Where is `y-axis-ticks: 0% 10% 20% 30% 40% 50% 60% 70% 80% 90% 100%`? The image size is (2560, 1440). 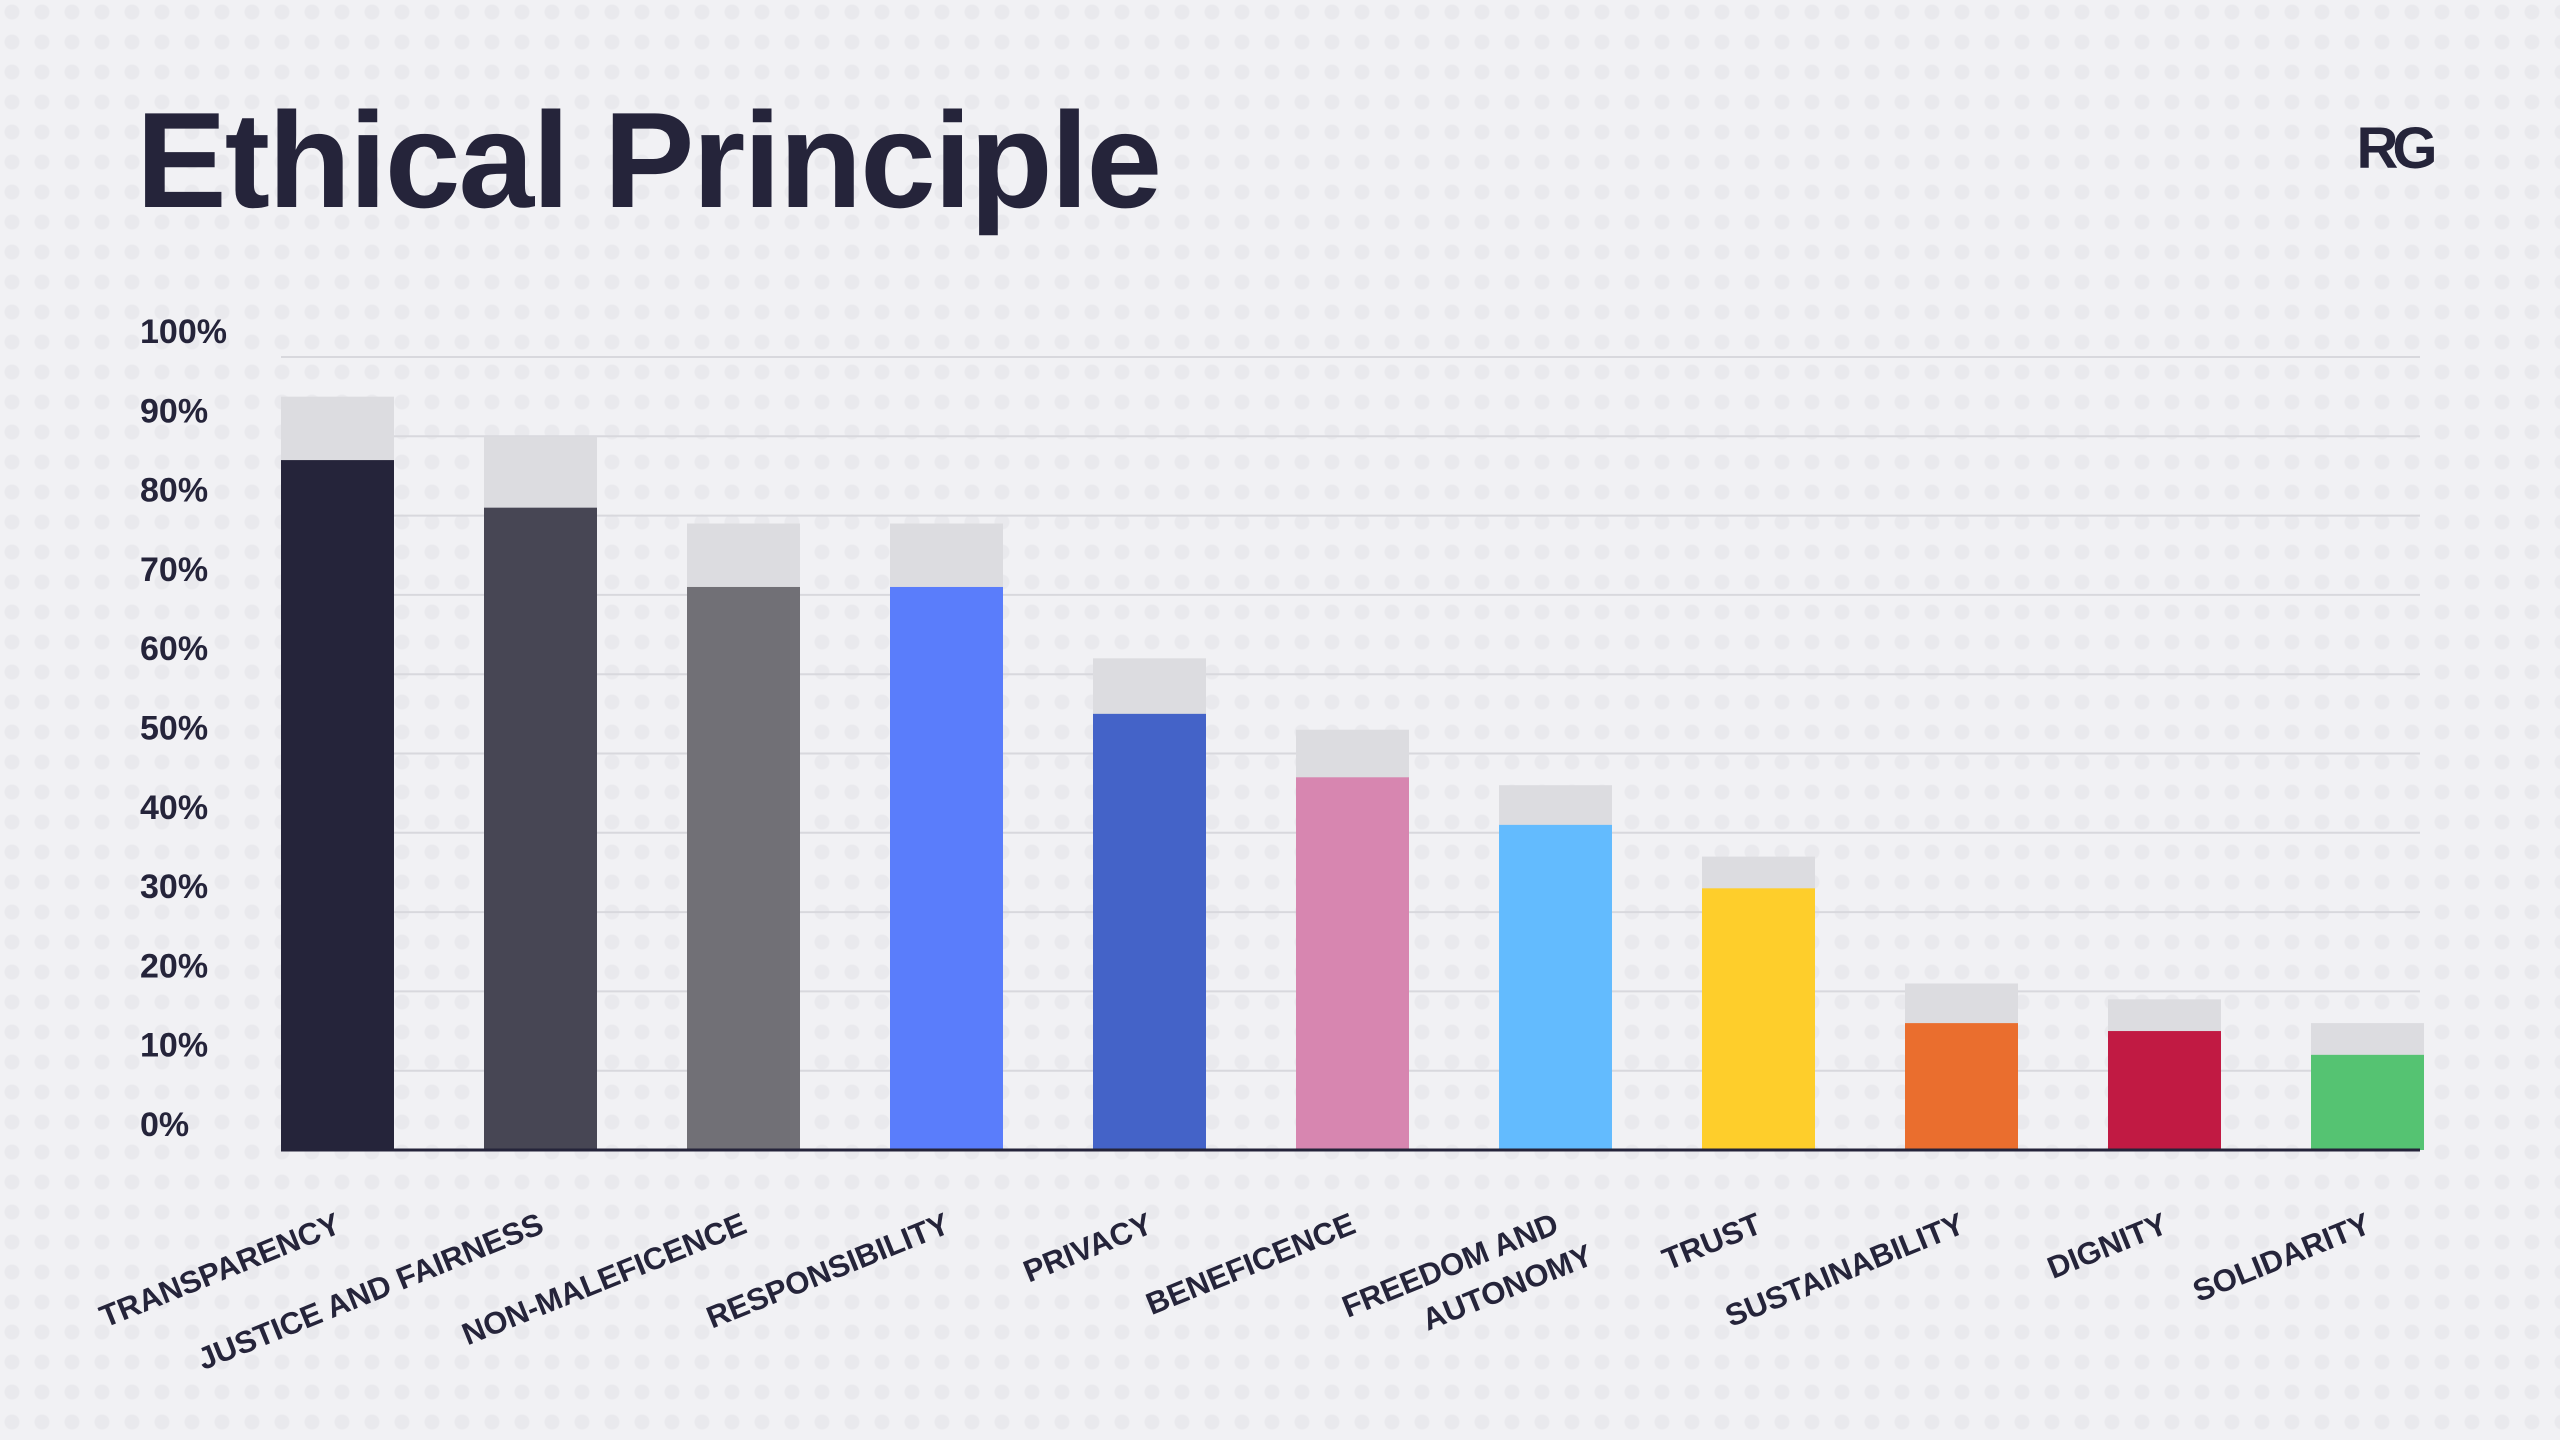
y-axis-ticks: 0% 10% 20% 30% 40% 50% 60% 70% 80% 90% 100% is located at coordinates (183, 728).